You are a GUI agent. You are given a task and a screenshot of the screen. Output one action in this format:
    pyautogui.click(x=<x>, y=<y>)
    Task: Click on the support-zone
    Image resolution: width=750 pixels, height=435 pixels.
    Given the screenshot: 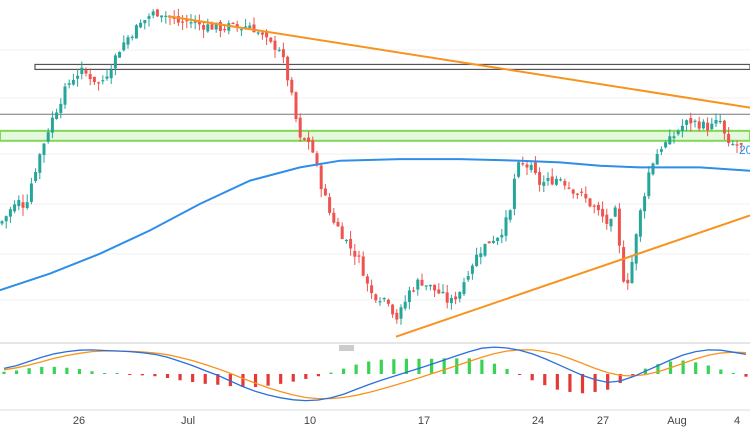 What is the action you would take?
    pyautogui.click(x=375, y=135)
    